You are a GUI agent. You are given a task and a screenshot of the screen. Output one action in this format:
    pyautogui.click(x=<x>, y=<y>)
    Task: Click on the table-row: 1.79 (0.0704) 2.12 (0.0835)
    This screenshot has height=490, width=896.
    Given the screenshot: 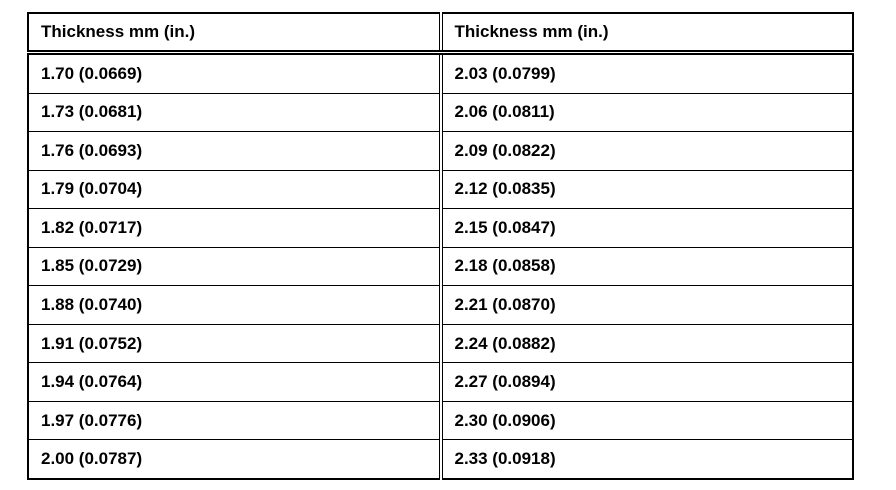 What is the action you would take?
    pyautogui.click(x=440, y=189)
    